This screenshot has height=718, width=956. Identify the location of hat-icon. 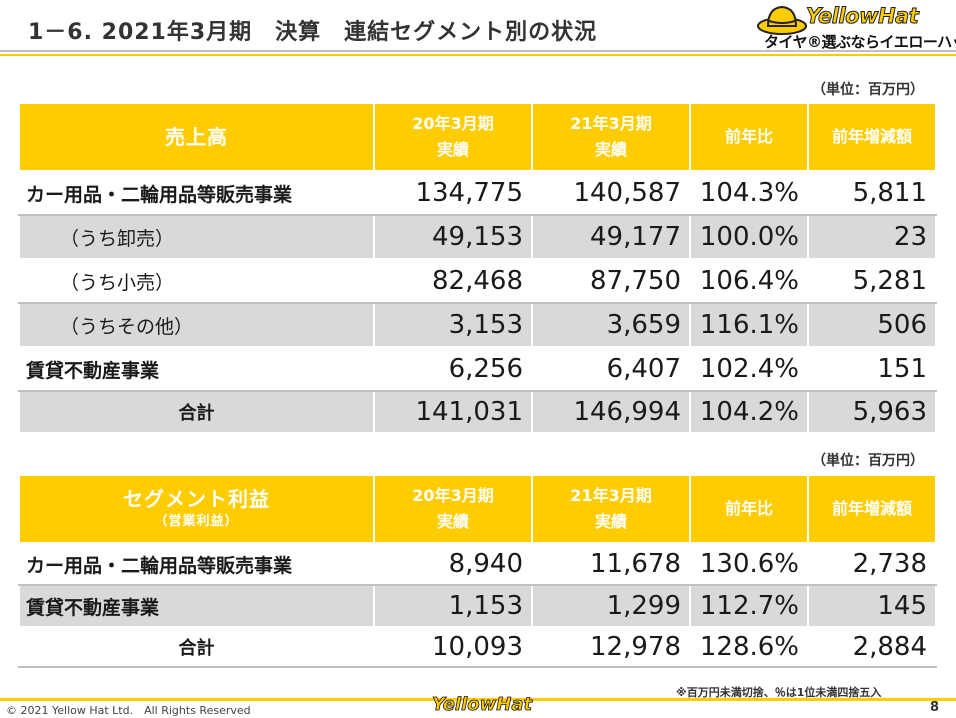
(782, 20).